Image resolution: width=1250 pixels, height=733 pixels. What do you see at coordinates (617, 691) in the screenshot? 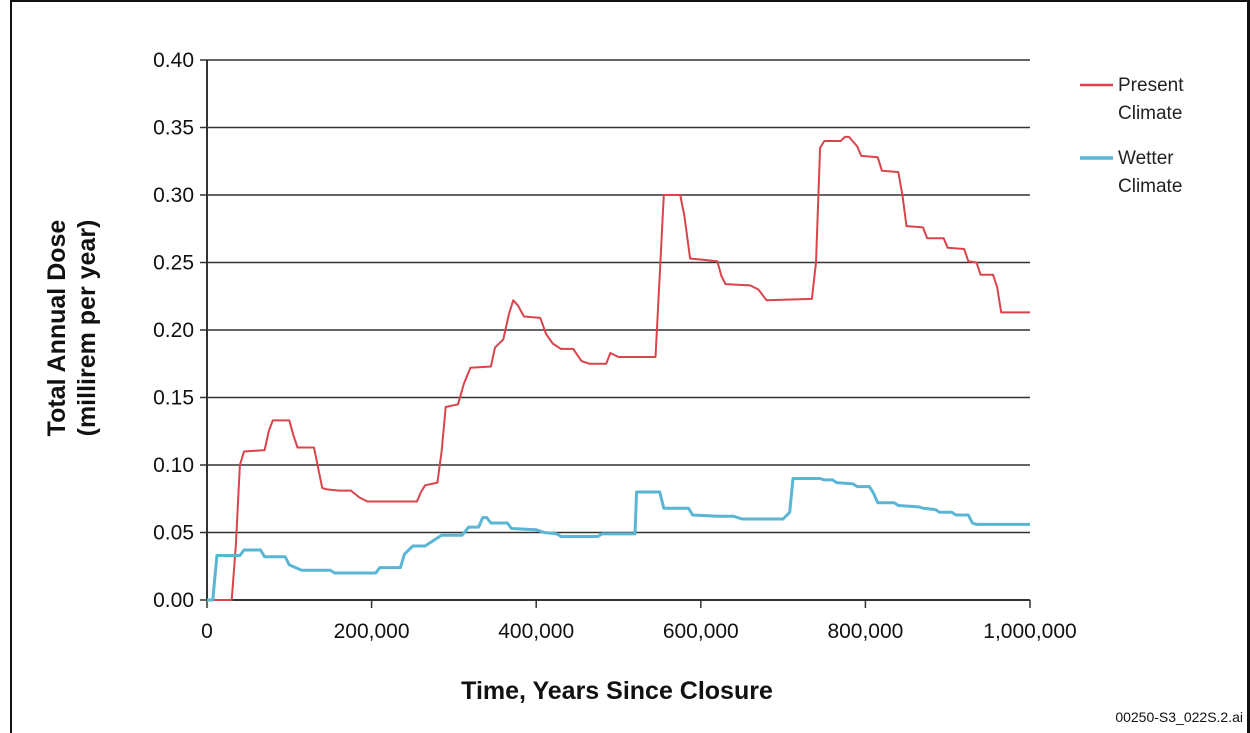
I see `x-axis-title: Time, Years Since Closure` at bounding box center [617, 691].